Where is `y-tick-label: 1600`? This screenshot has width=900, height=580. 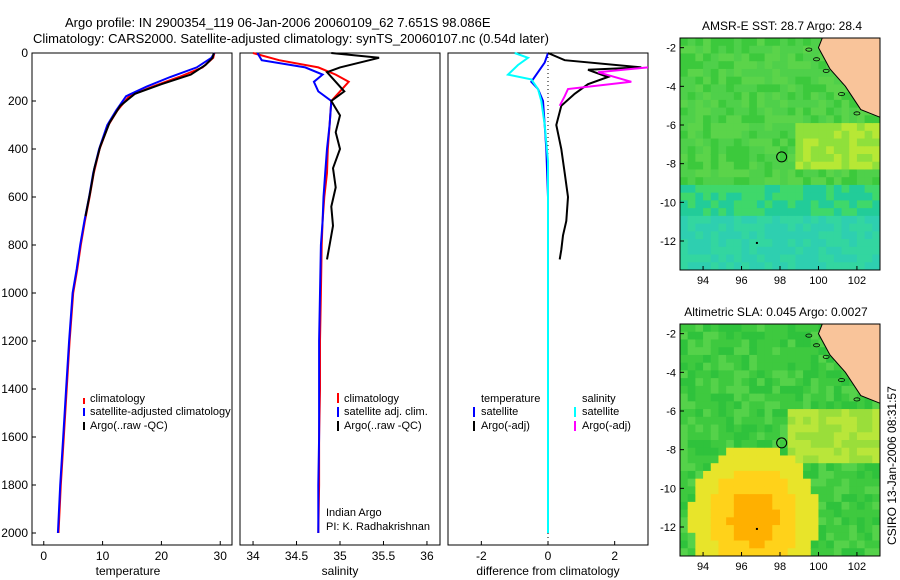
y-tick-label: 1600 is located at coordinates (14, 437).